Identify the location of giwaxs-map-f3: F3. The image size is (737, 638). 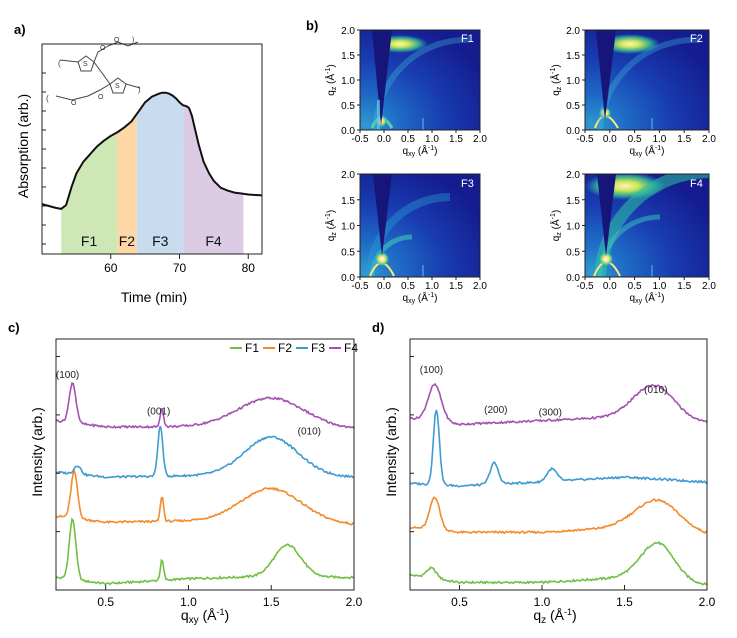
(420, 225).